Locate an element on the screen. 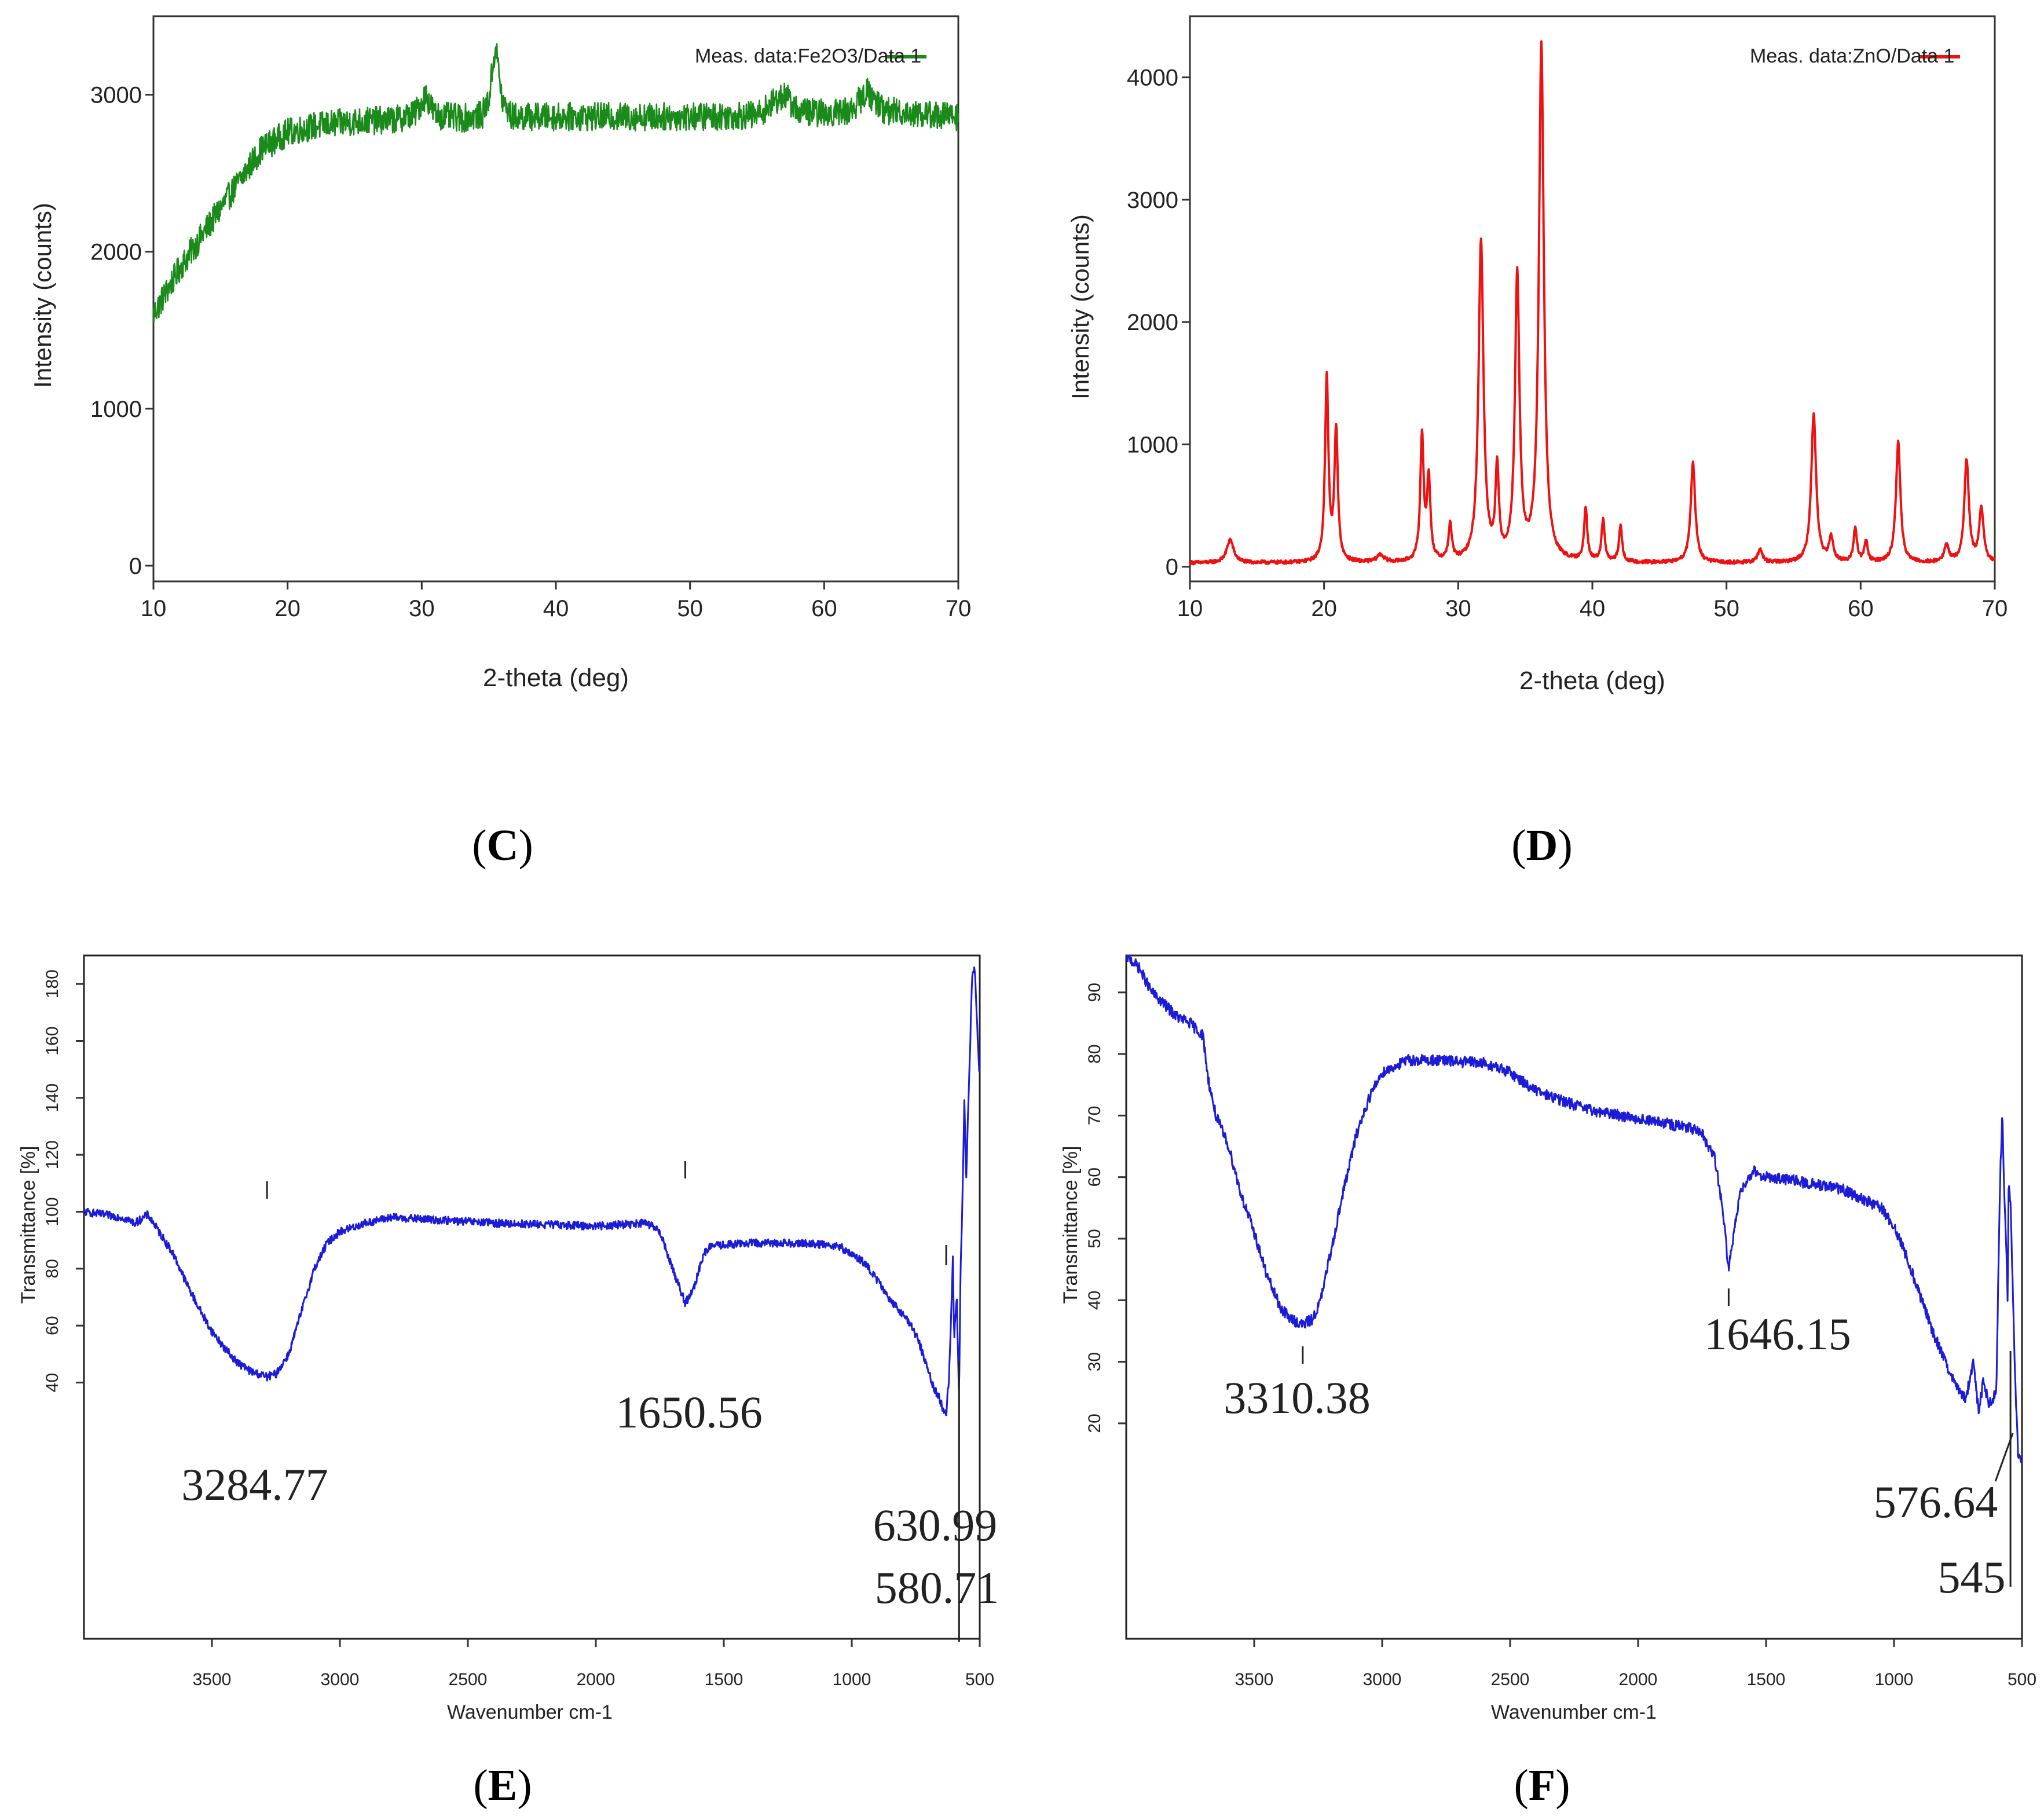 This screenshot has height=1816, width=2044. chart-e-x-tick-label: 3000 is located at coordinates (341, 1679).